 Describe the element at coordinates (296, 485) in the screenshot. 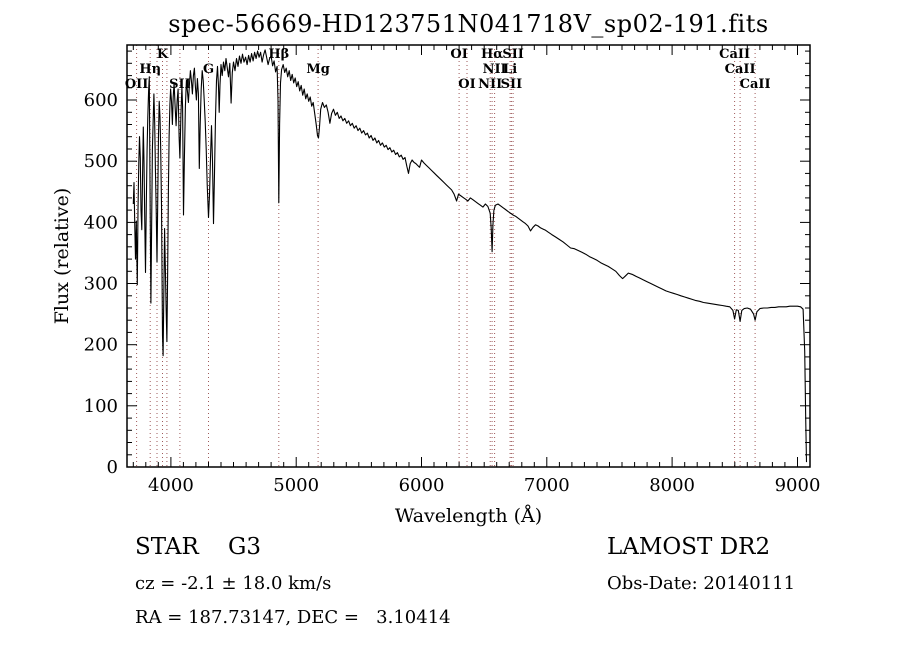

I see `x-tick-label: 5000` at that location.